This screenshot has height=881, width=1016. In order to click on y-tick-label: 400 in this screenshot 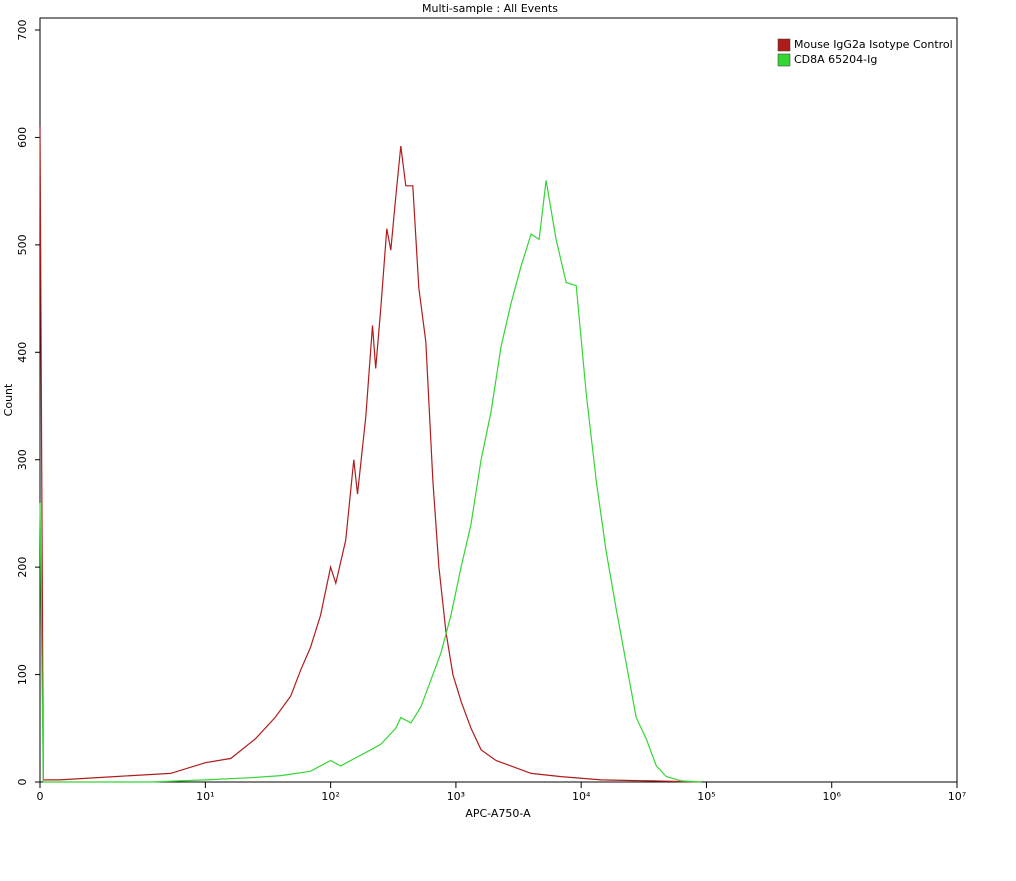, I will do `click(22, 352)`.